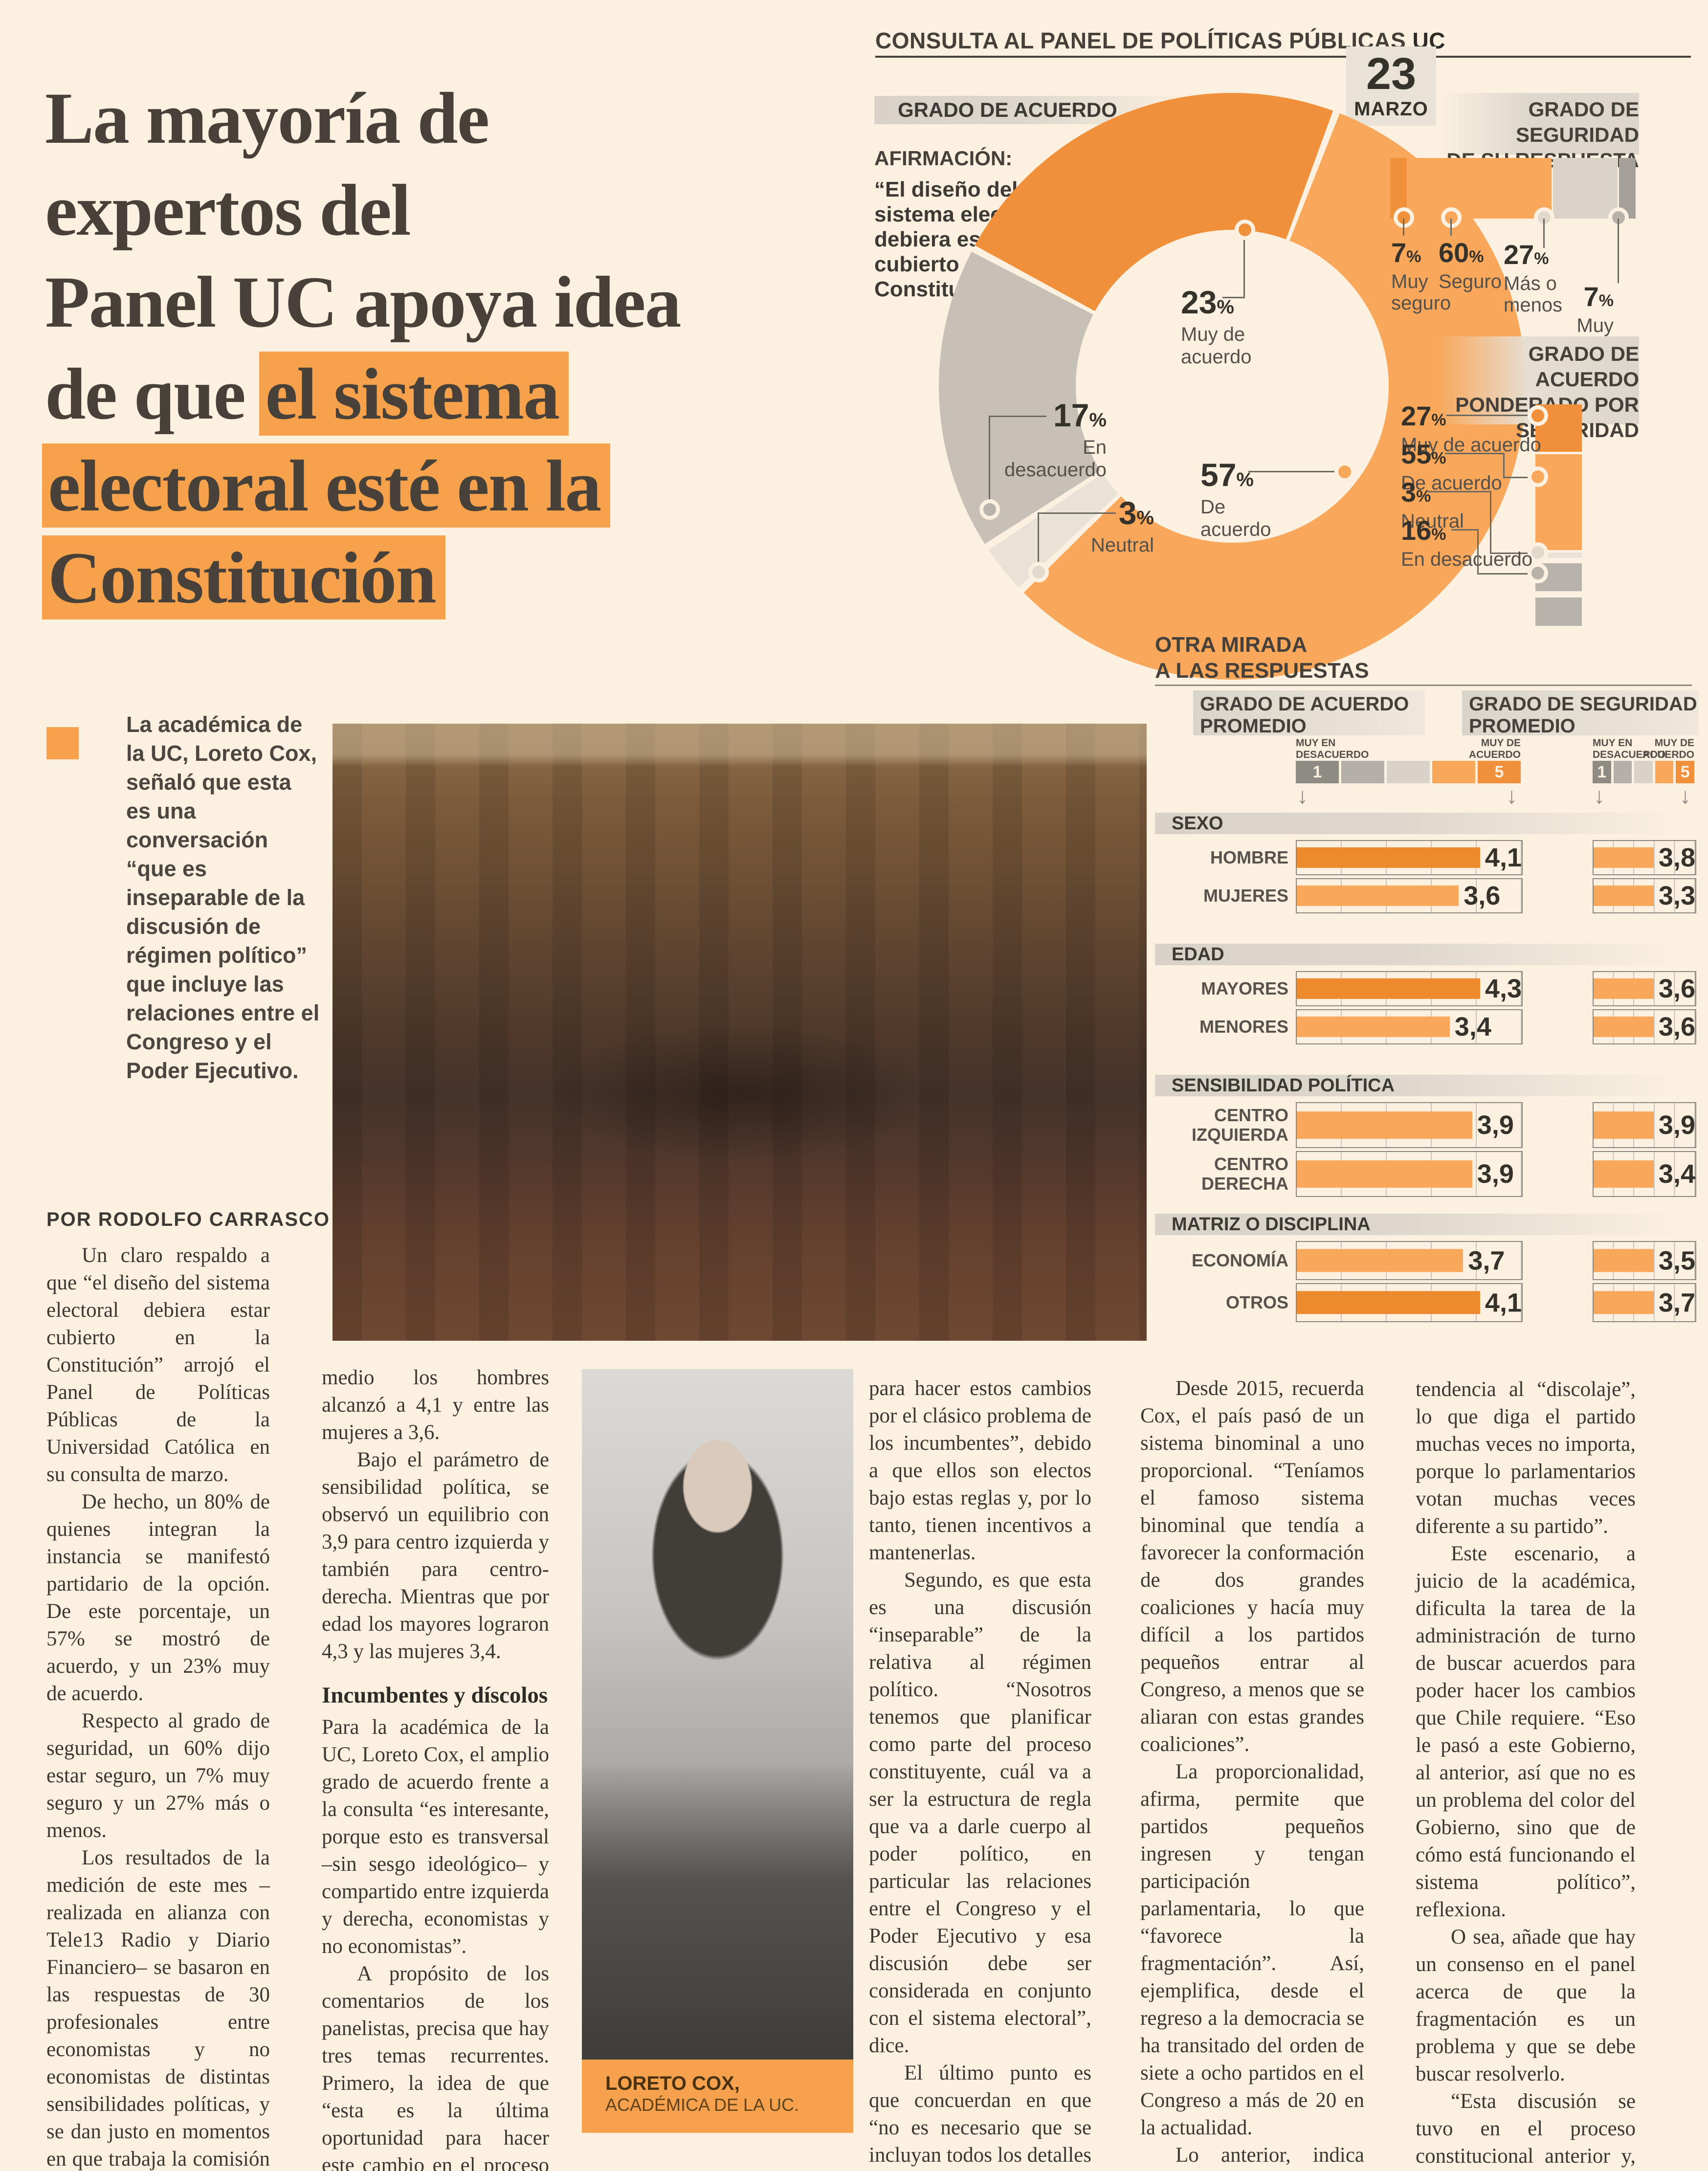  Describe the element at coordinates (1391, 74) in the screenshot. I see `date-day: 23` at that location.